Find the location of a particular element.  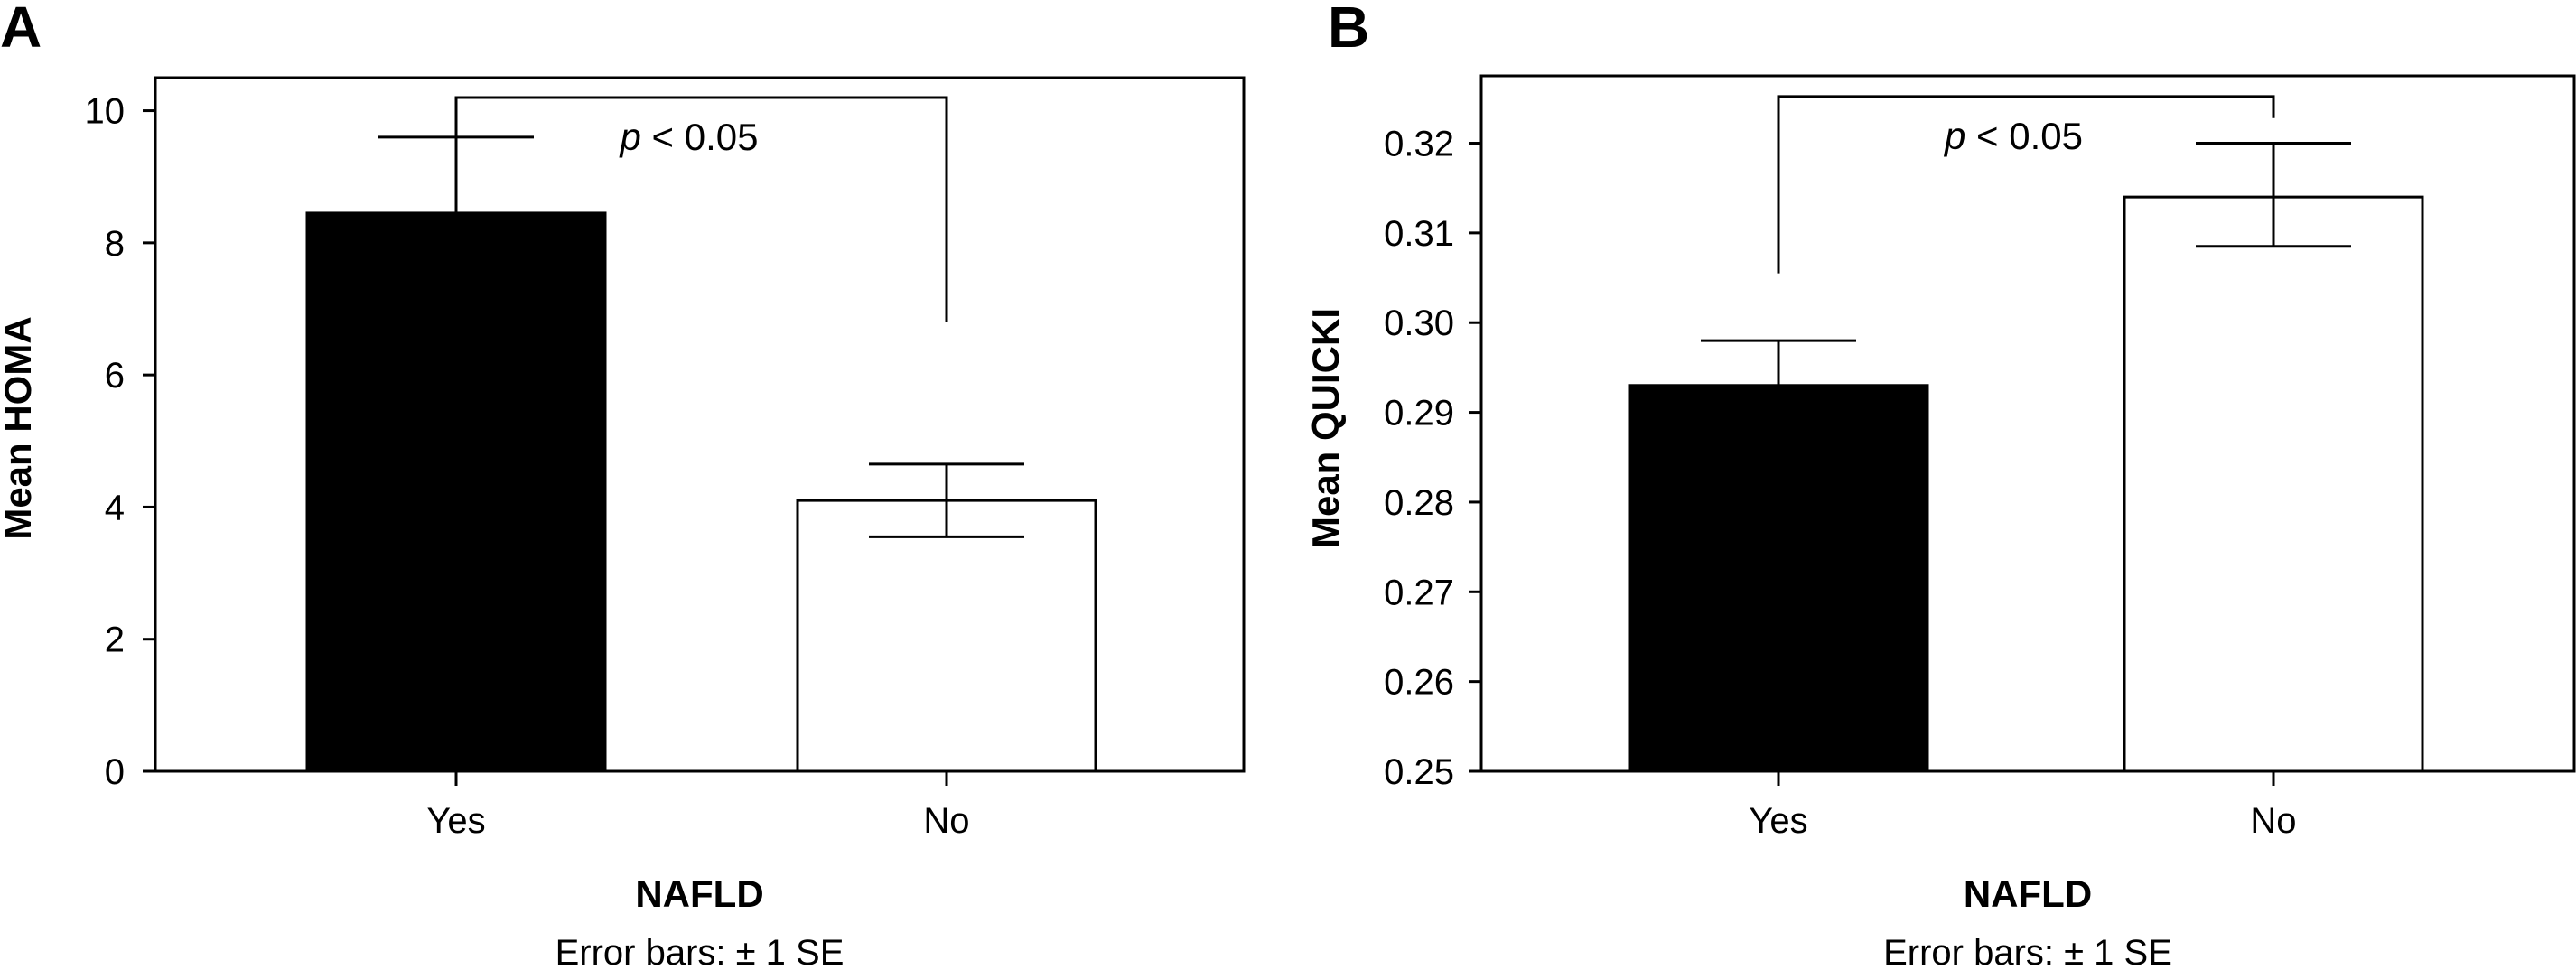

error-bars is located at coordinates (2026, 287).